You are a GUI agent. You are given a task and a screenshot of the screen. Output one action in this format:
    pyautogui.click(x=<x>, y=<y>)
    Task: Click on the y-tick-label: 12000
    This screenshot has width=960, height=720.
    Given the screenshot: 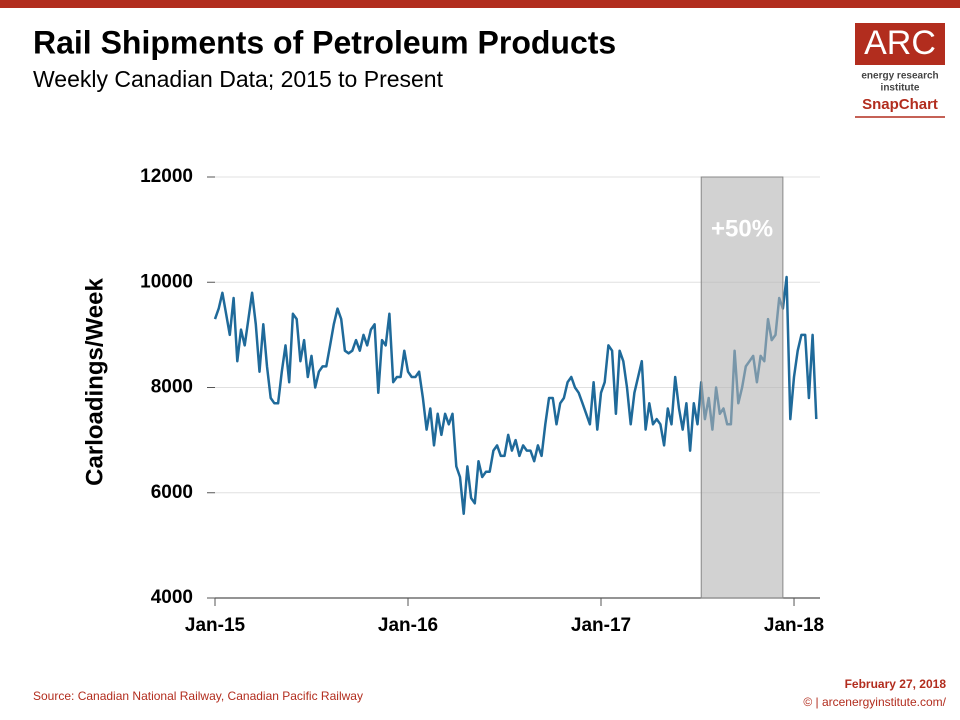 What is the action you would take?
    pyautogui.click(x=166, y=176)
    